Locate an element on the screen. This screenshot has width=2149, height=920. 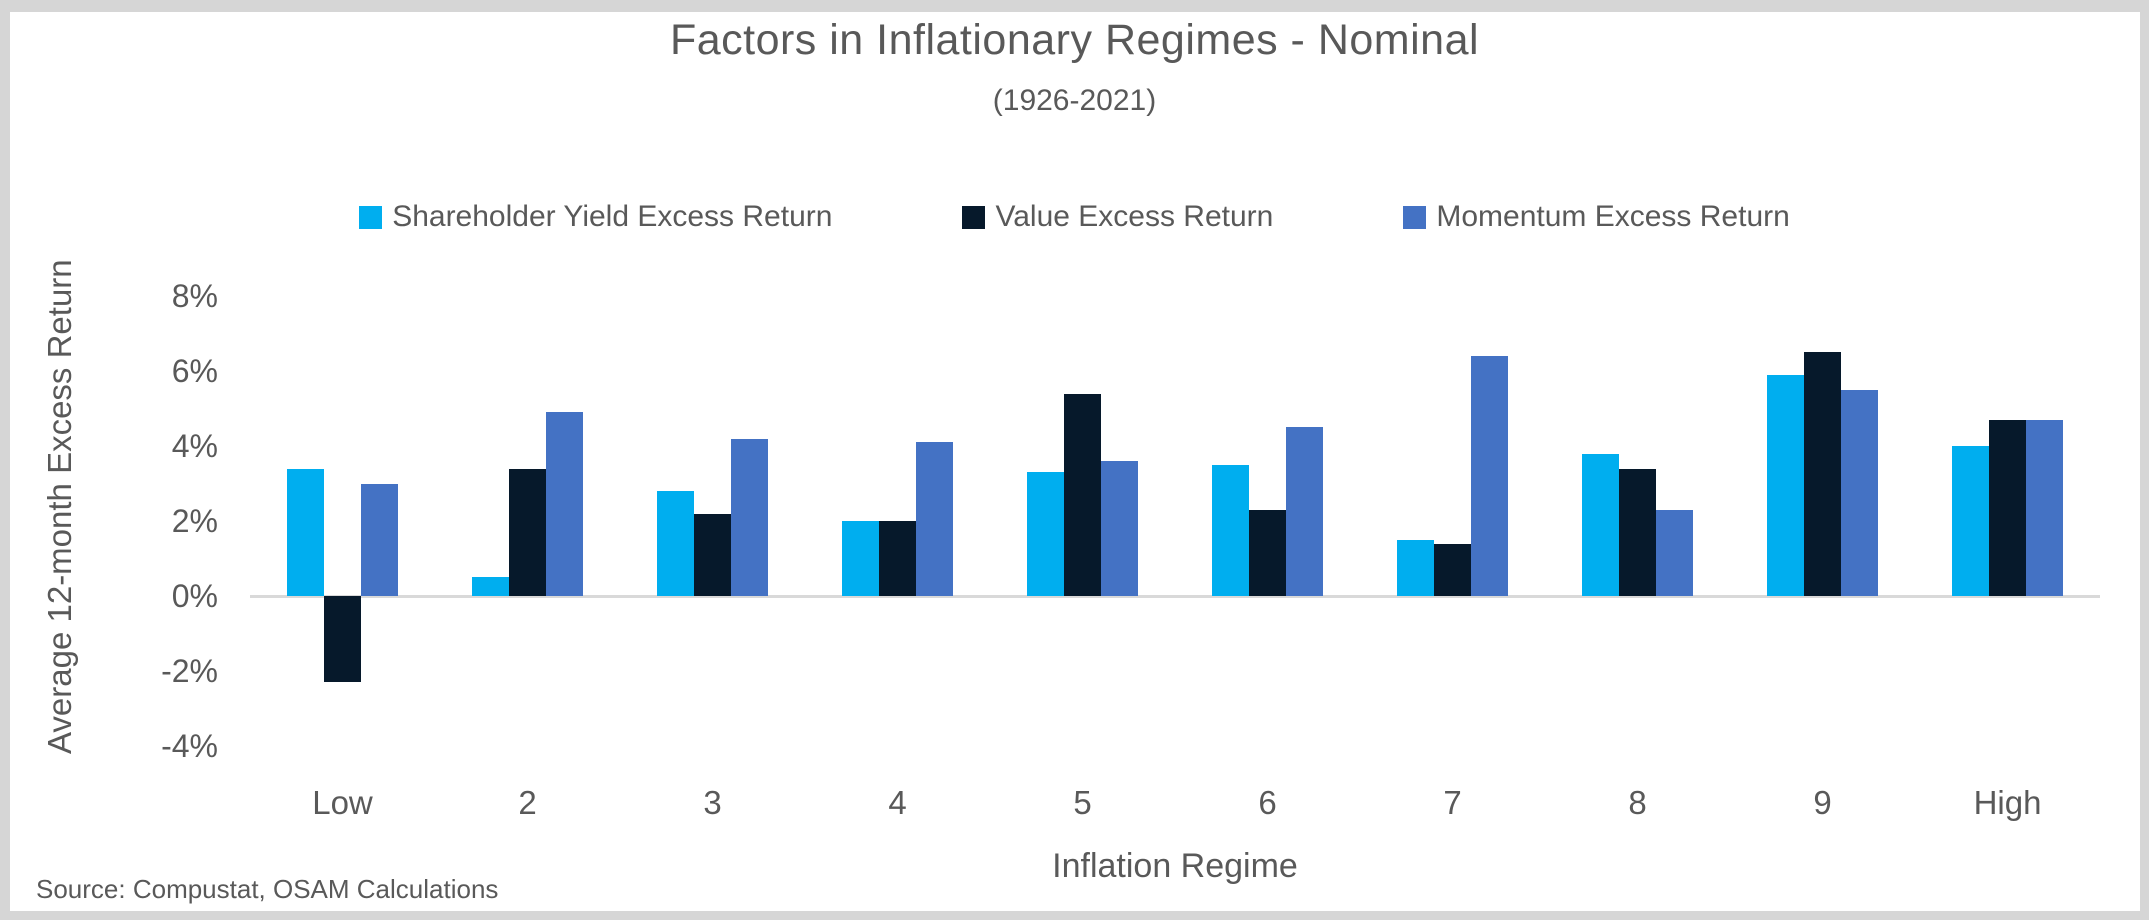
y-tick-label: 4% is located at coordinates (194, 446).